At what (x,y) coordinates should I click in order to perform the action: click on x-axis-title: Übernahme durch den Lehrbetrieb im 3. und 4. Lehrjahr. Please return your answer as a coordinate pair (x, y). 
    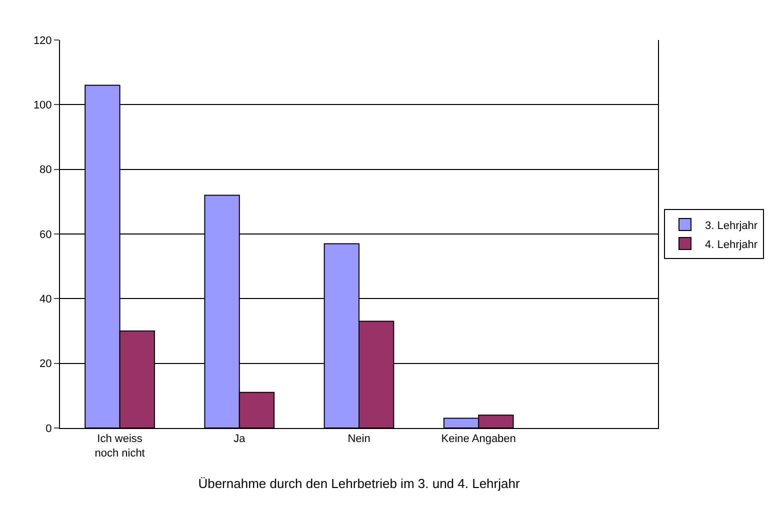
    Looking at the image, I should click on (359, 484).